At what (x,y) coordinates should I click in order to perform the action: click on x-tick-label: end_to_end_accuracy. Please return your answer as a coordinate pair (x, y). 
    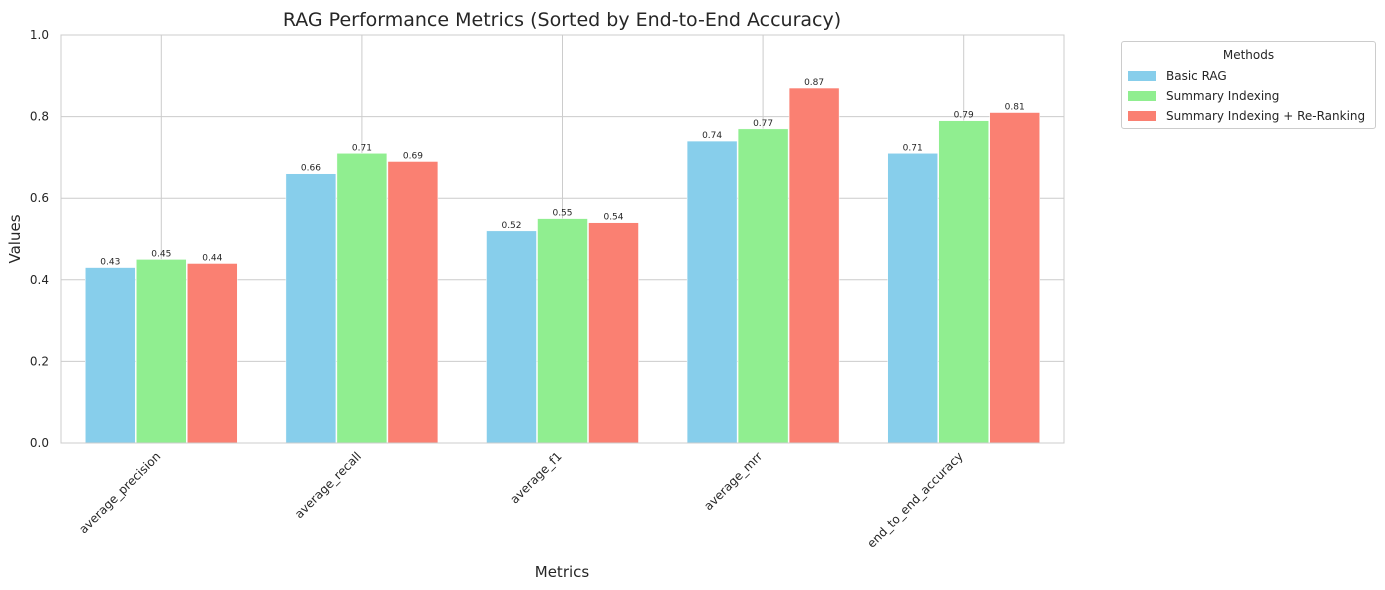
    Looking at the image, I should click on (914, 499).